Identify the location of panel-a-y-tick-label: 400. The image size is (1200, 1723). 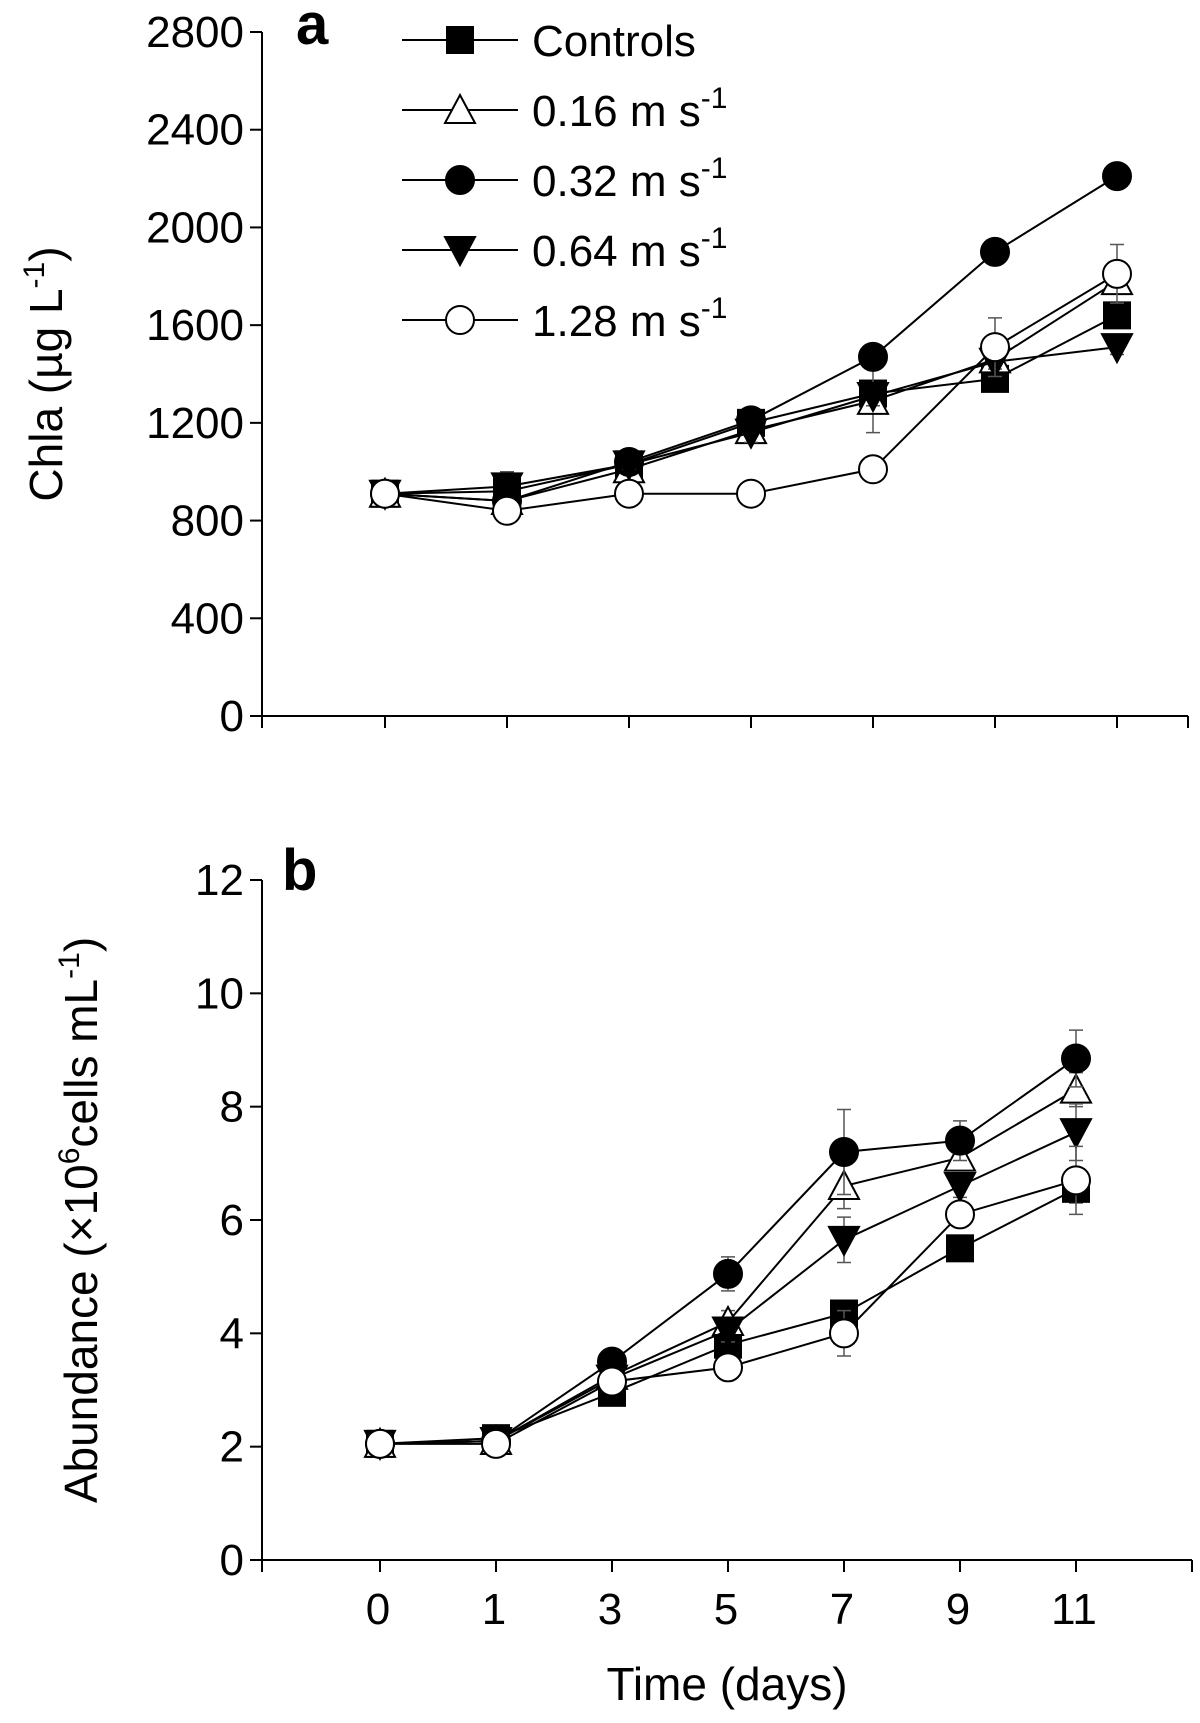
(207, 618).